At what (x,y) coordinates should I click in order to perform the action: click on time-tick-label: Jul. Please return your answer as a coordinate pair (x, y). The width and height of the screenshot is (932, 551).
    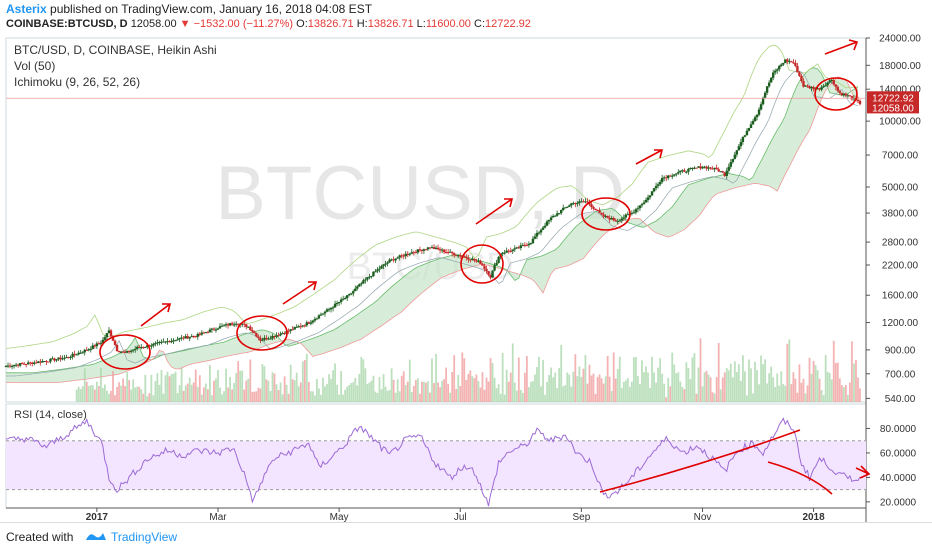
    Looking at the image, I should click on (460, 517).